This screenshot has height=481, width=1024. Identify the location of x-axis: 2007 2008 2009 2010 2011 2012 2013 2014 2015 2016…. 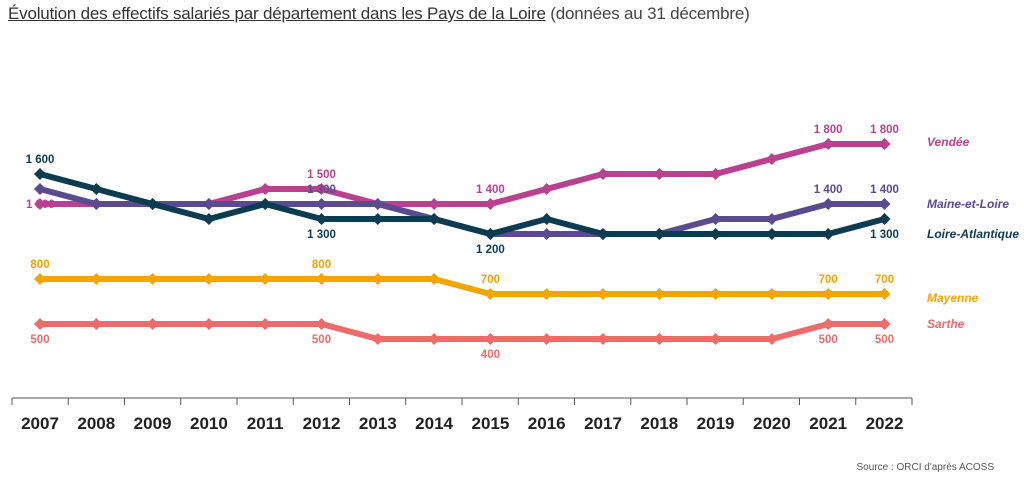
(462, 415).